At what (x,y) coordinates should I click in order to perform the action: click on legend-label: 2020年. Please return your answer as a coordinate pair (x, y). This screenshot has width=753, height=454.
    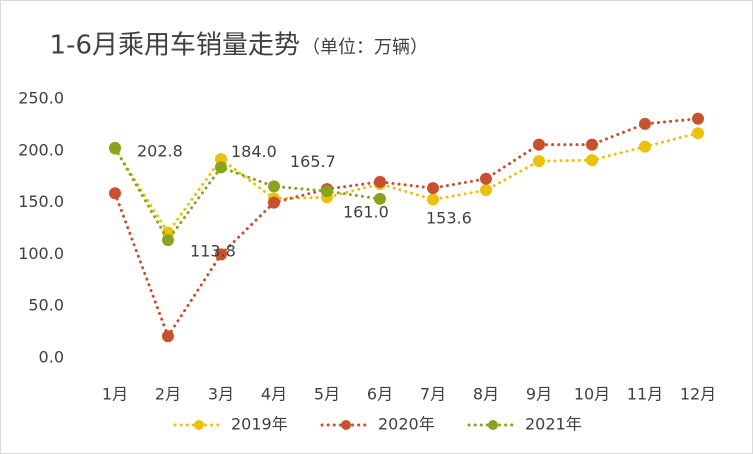
    Looking at the image, I should click on (406, 424).